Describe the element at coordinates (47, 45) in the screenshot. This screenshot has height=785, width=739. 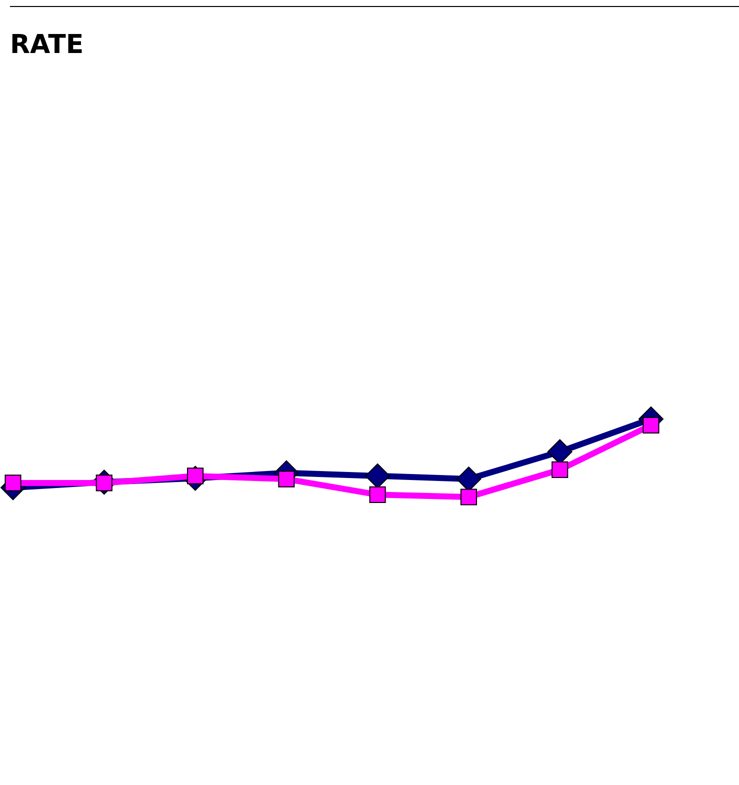
I see `chart-title: RATE` at that location.